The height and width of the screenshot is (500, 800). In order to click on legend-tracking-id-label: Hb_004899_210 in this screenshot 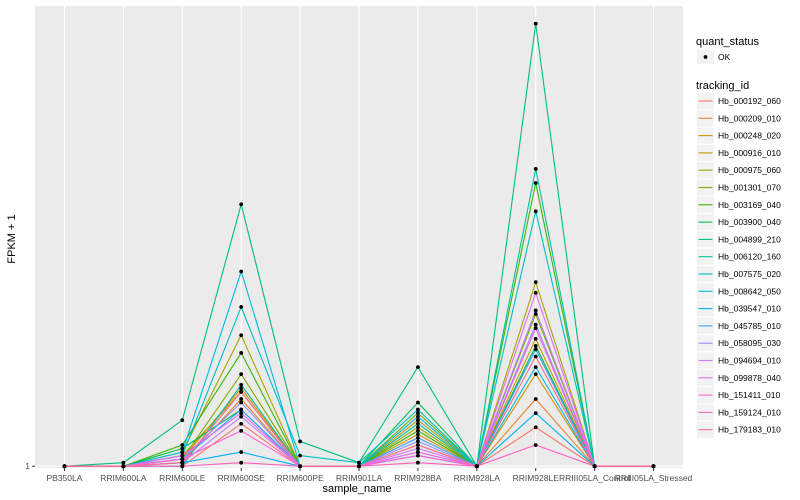, I will do `click(749, 239)`.